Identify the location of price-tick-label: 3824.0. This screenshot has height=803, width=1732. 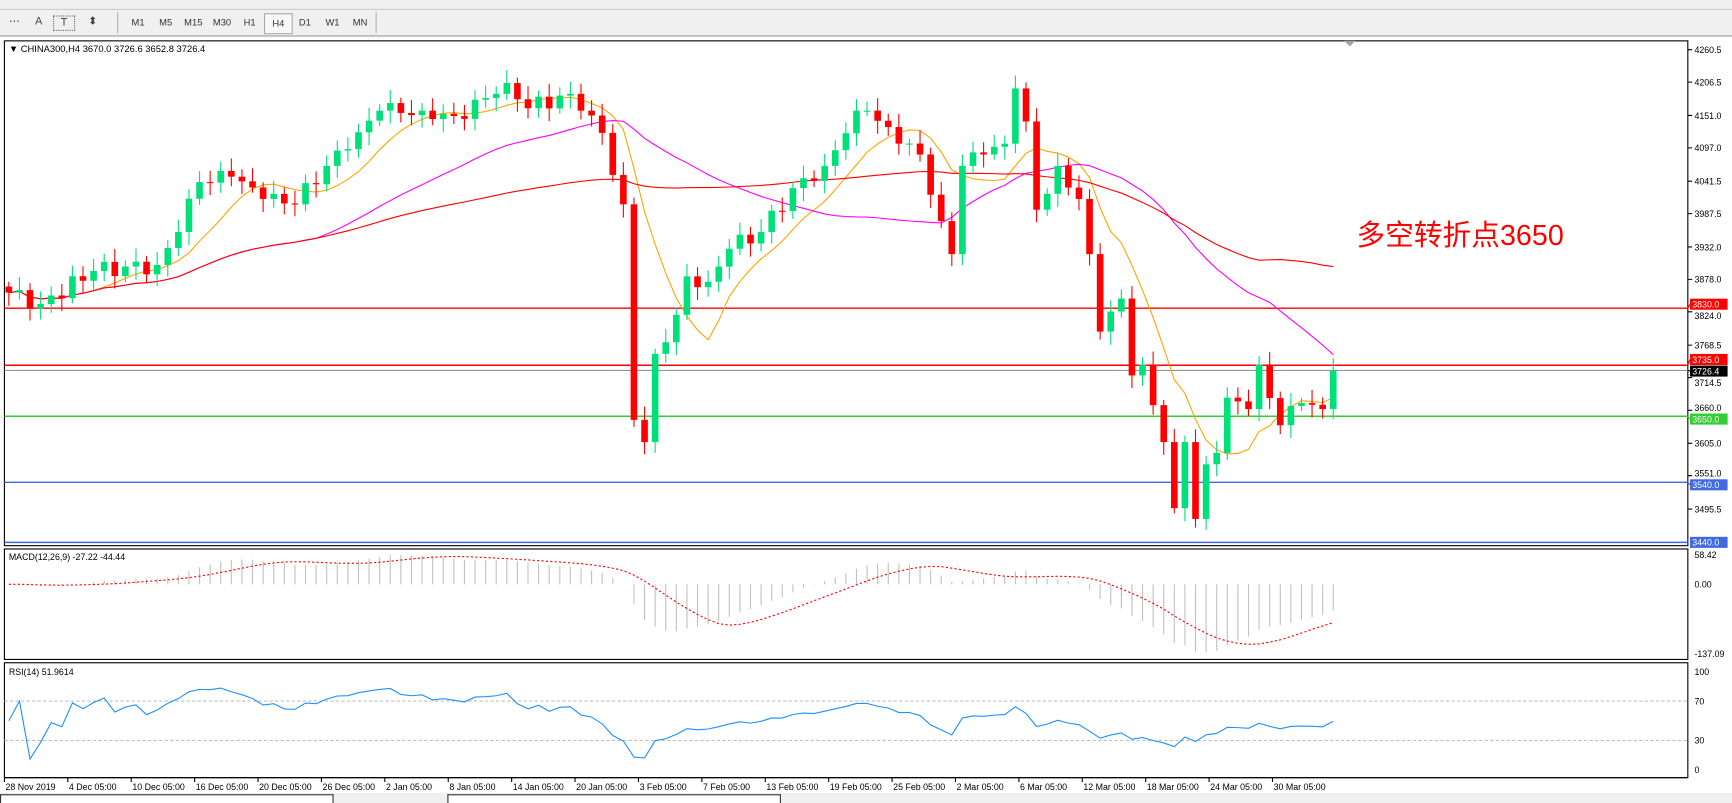
(1707, 316).